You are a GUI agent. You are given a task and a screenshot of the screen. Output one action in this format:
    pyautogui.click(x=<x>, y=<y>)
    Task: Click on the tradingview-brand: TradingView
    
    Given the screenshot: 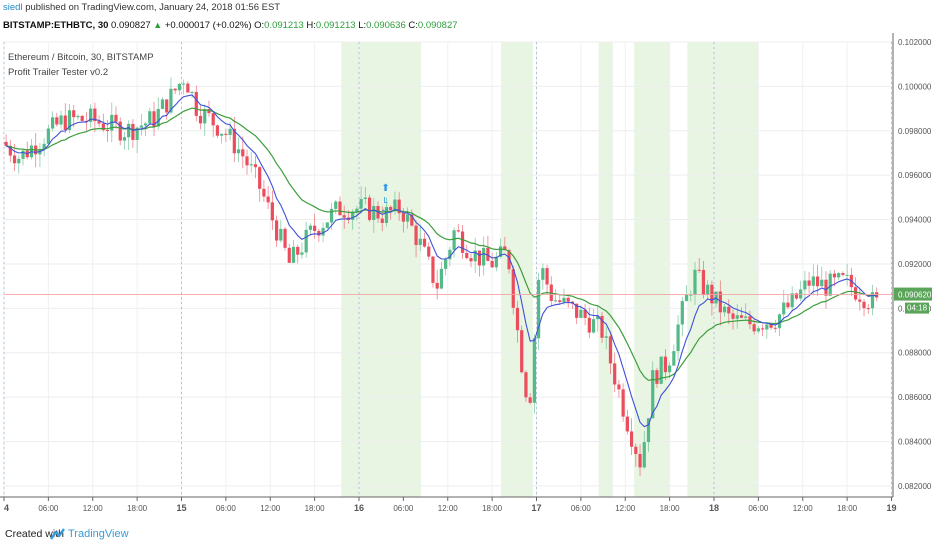 What is the action you would take?
    pyautogui.click(x=98, y=534)
    